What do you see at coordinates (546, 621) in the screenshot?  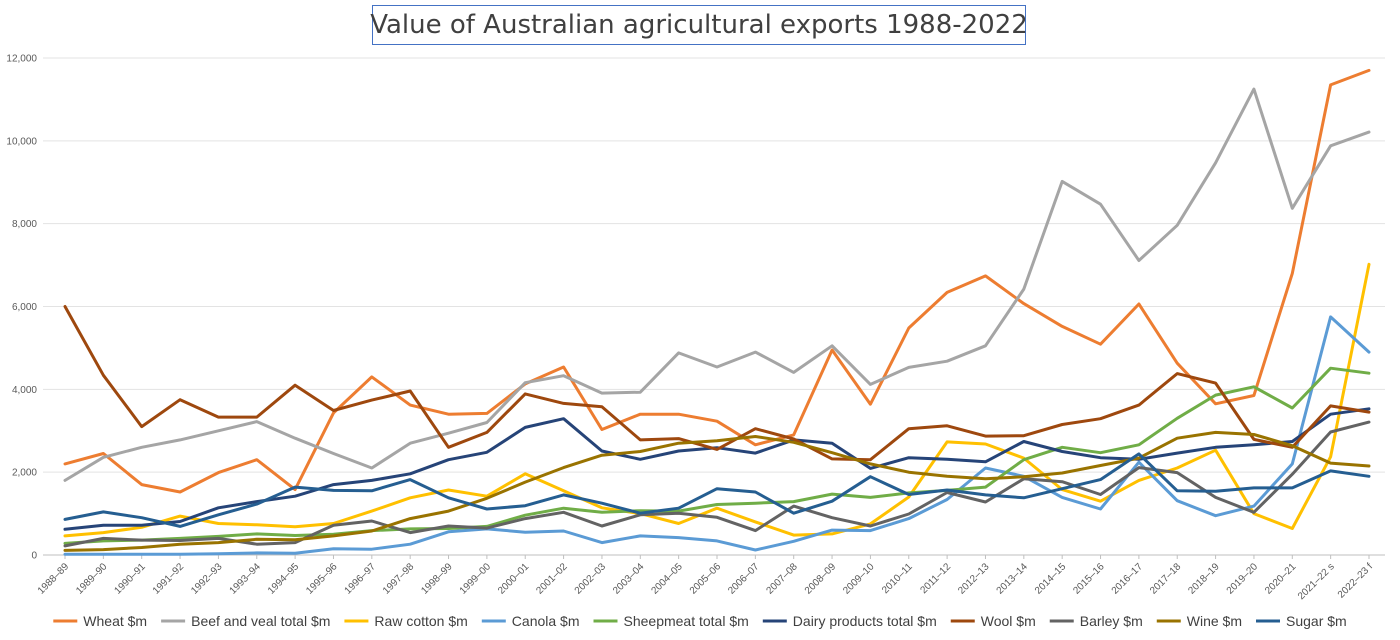 I see `legend-label: Canola $m` at bounding box center [546, 621].